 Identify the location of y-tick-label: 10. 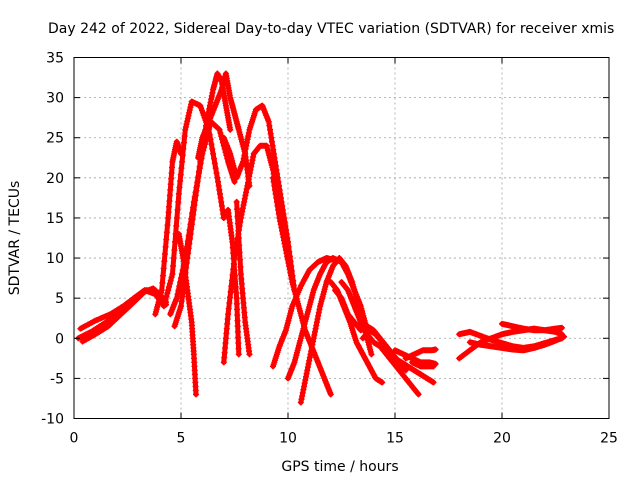
(55, 259).